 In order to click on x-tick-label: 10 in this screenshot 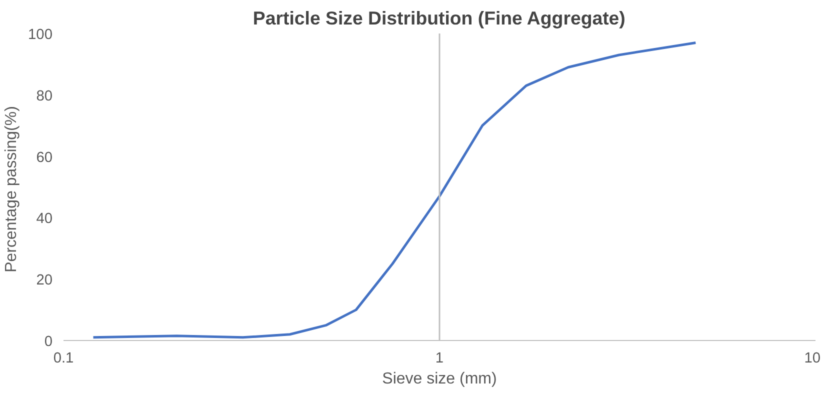, I will do `click(812, 358)`.